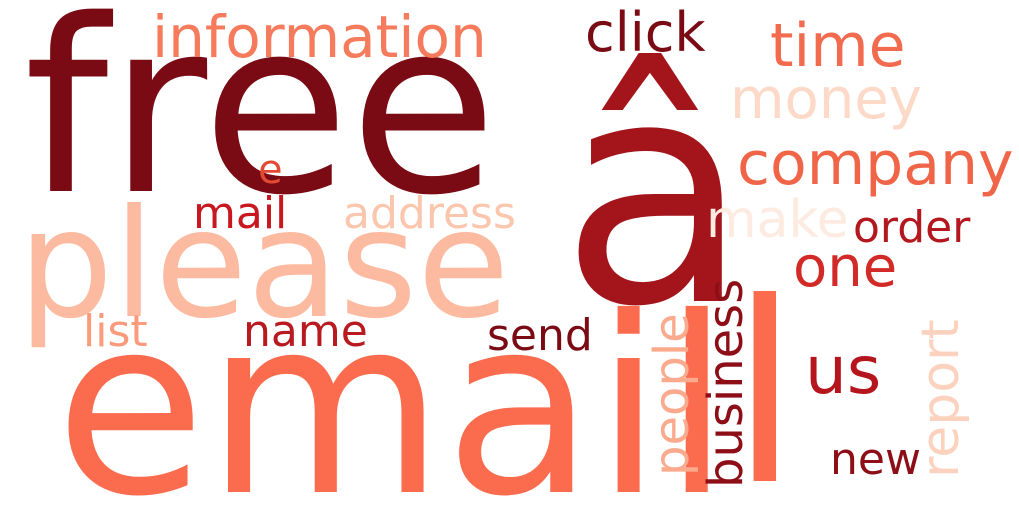 The image size is (1019, 519). Describe the element at coordinates (826, 99) in the screenshot. I see `word-money: money` at that location.